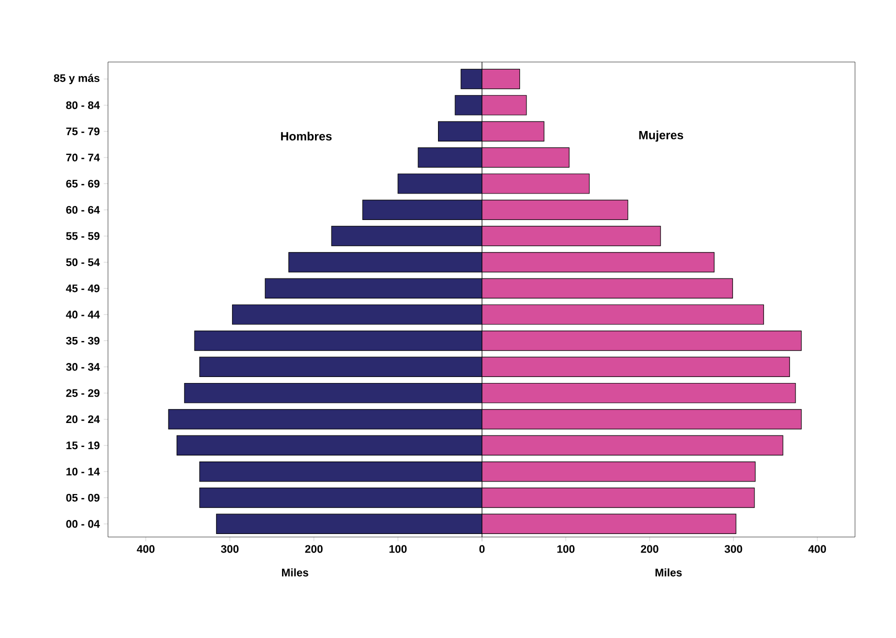 This screenshot has height=638, width=896. I want to click on y-tick-label: 60 - 64, so click(83, 210).